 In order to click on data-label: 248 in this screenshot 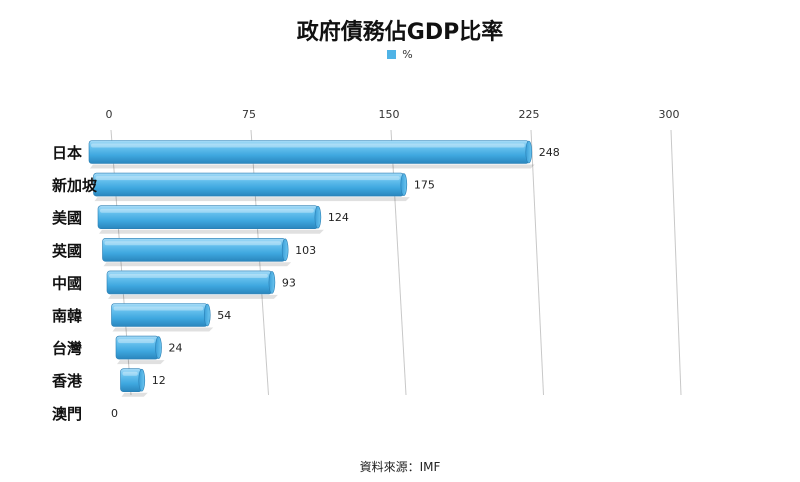, I will do `click(549, 152)`.